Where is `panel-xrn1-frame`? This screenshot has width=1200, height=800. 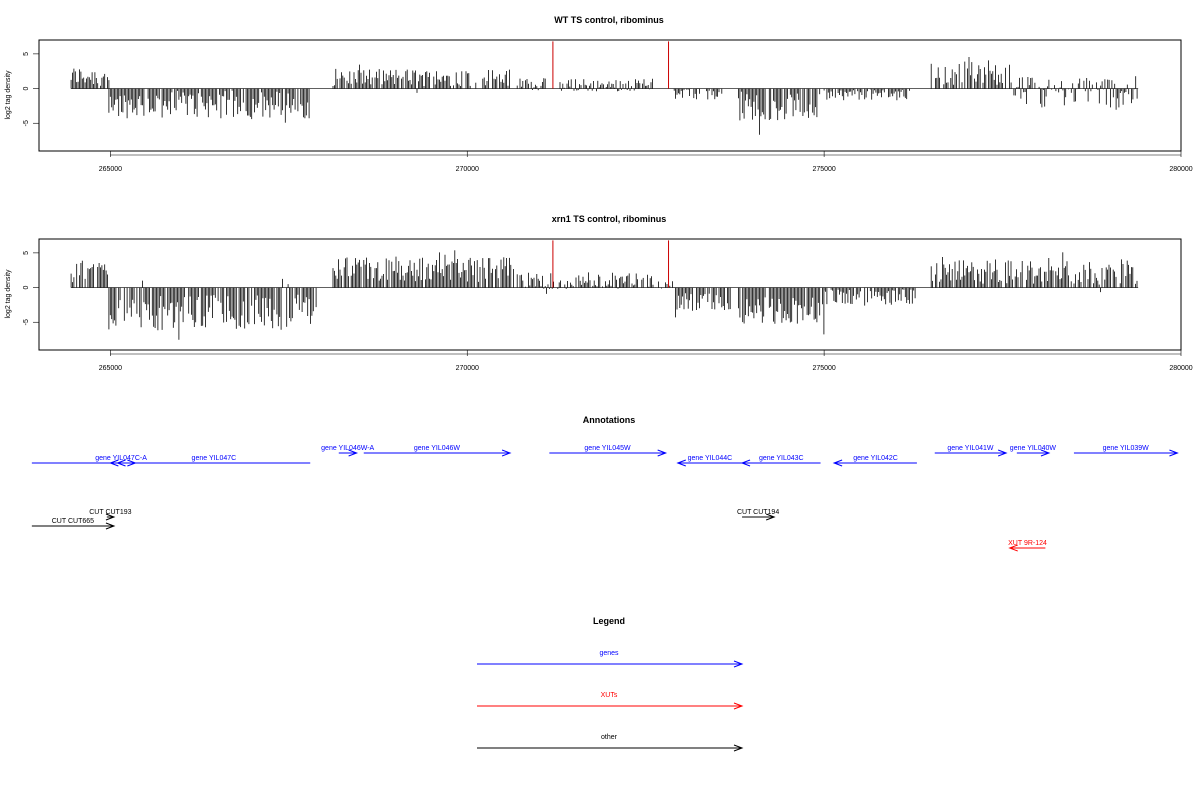
panel-xrn1-frame is located at coordinates (610, 294).